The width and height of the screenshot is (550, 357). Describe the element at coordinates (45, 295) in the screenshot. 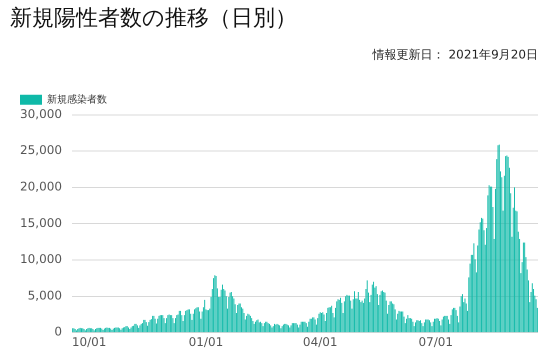

I see `y-tick-label: 5,000` at that location.